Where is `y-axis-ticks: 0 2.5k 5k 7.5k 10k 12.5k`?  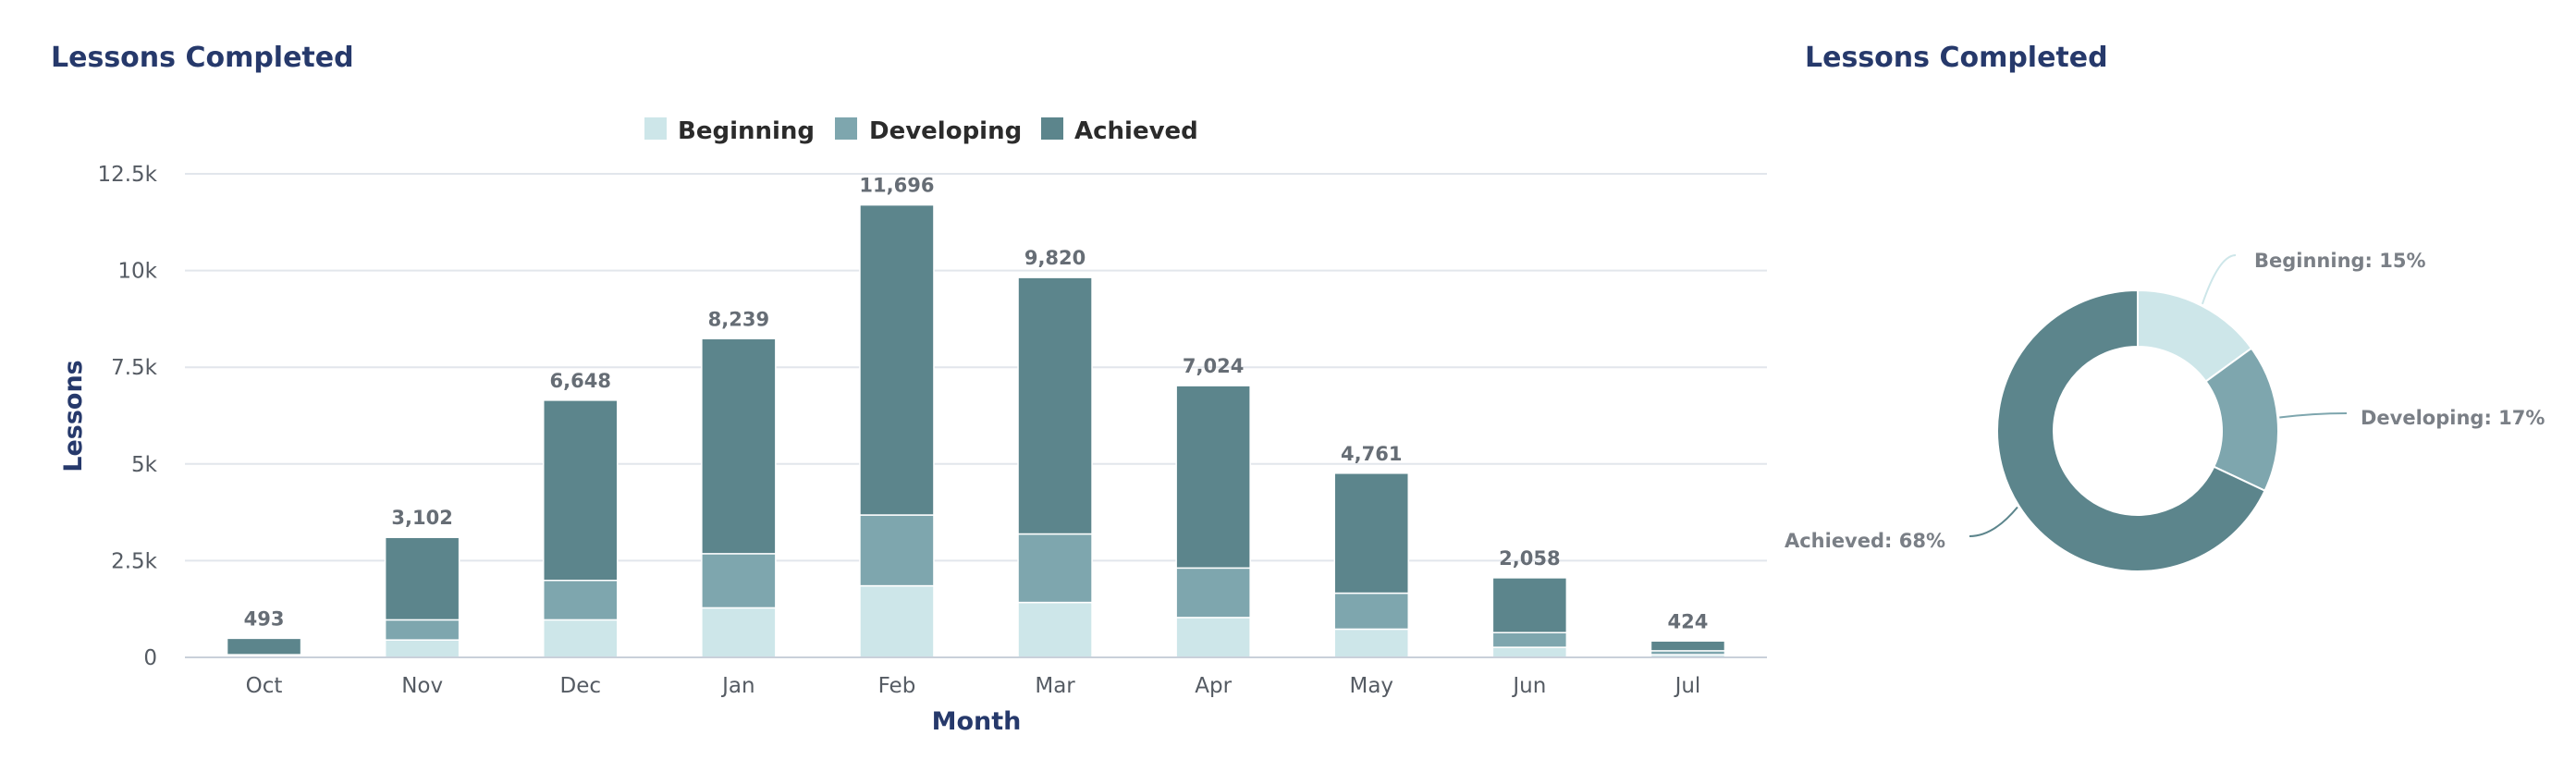
y-axis-ticks: 0 2.5k 5k 7.5k 10k 12.5k is located at coordinates (127, 416).